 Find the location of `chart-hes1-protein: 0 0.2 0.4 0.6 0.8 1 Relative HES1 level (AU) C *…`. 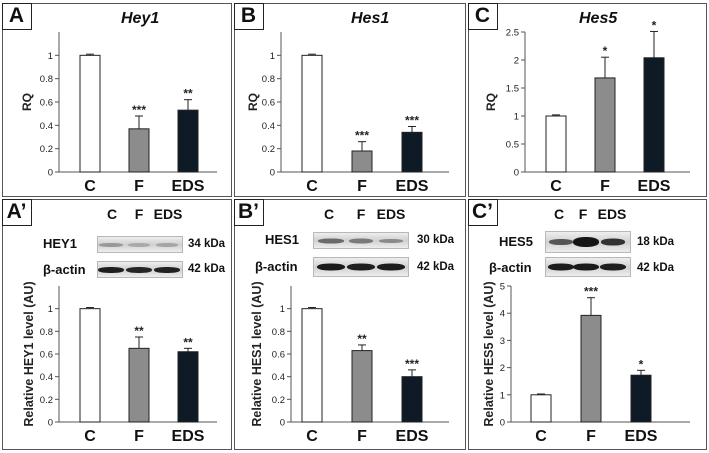

chart-hes1-protein: 0 0.2 0.4 0.6 0.8 1 Relative HES1 level (AU) C *… is located at coordinates (349, 363).